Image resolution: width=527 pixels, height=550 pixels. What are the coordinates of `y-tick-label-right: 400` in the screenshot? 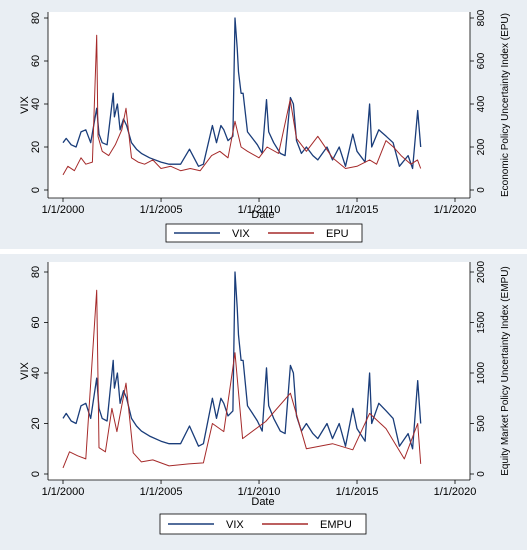 It's located at (481, 103).